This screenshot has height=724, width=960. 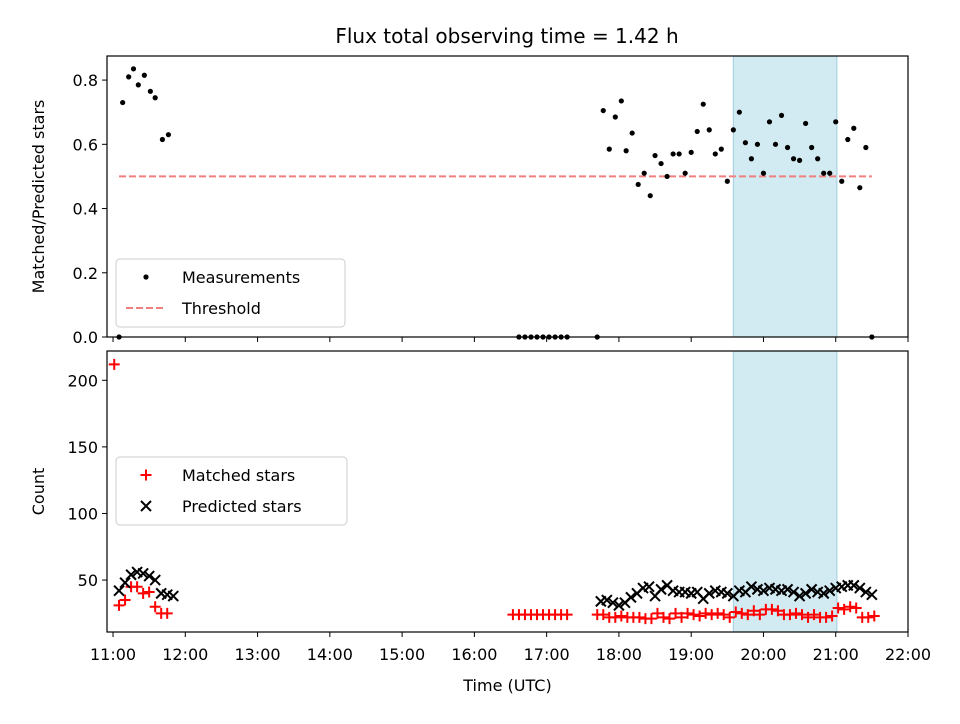 What do you see at coordinates (506, 685) in the screenshot?
I see `x-axis-label: Time (UTC)` at bounding box center [506, 685].